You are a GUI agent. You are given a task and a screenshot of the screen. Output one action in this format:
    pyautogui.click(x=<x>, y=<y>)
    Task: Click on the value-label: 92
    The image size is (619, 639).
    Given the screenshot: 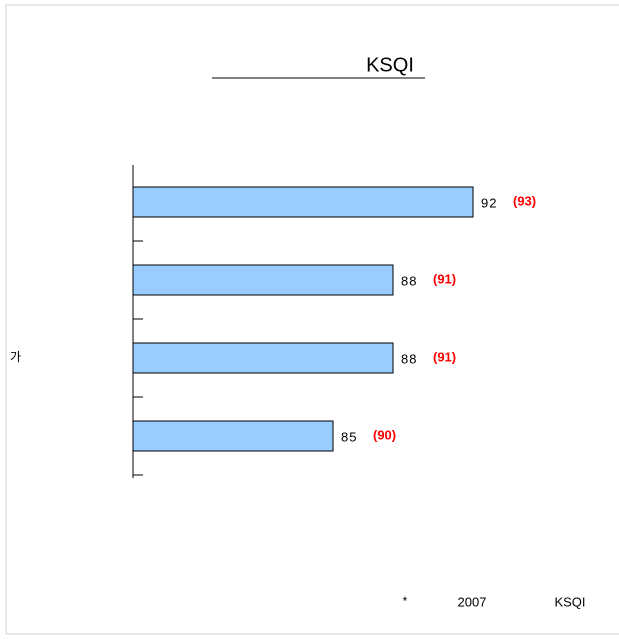 What is the action you would take?
    pyautogui.click(x=489, y=202)
    